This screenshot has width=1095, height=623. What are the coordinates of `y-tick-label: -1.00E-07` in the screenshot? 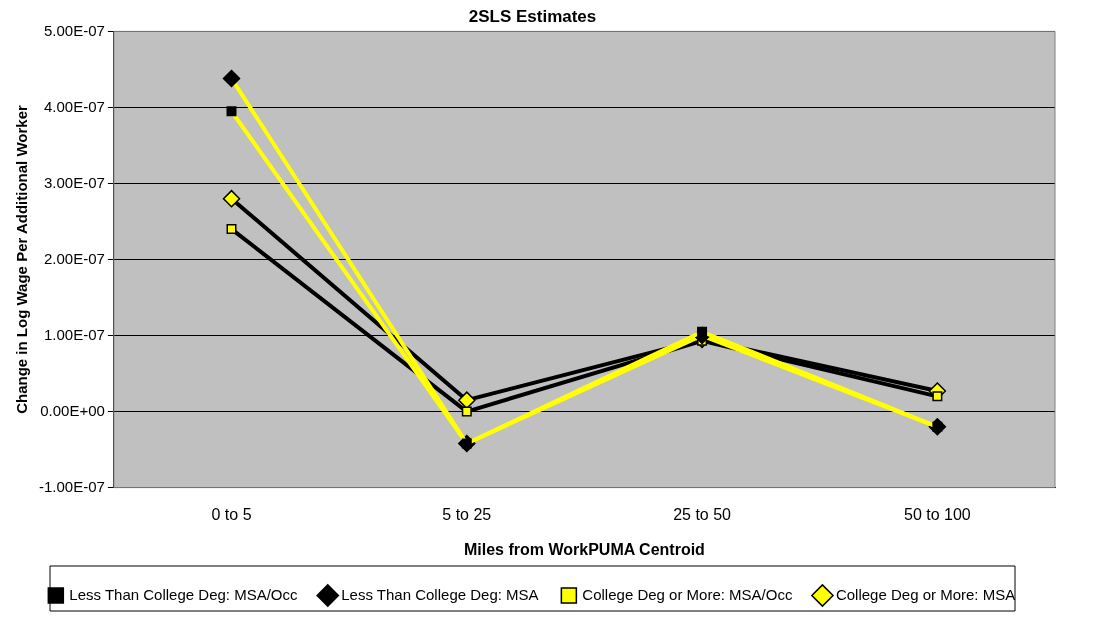 It's located at (72, 486).